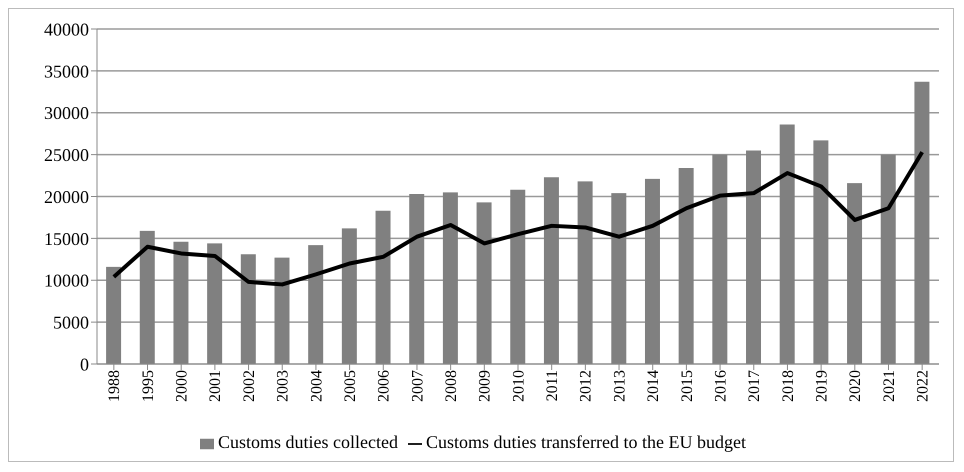 This screenshot has width=964, height=472. Describe the element at coordinates (553, 386) in the screenshot. I see `x-tick-label: 2011` at that location.